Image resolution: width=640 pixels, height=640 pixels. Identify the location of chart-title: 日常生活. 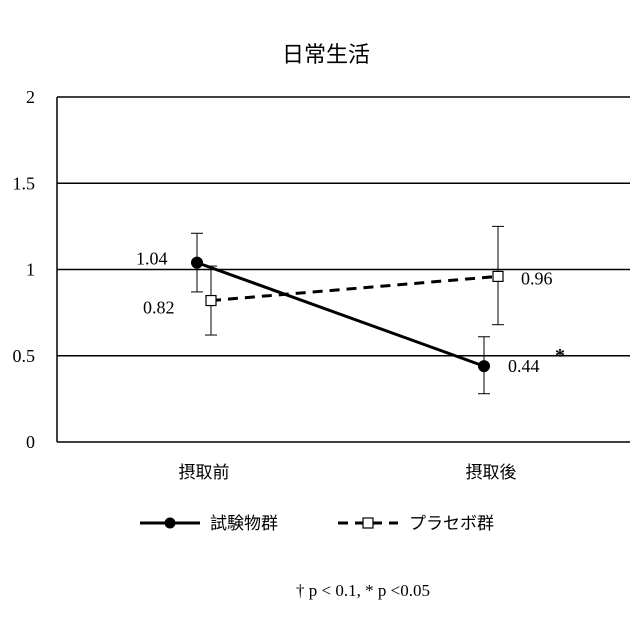
(326, 55).